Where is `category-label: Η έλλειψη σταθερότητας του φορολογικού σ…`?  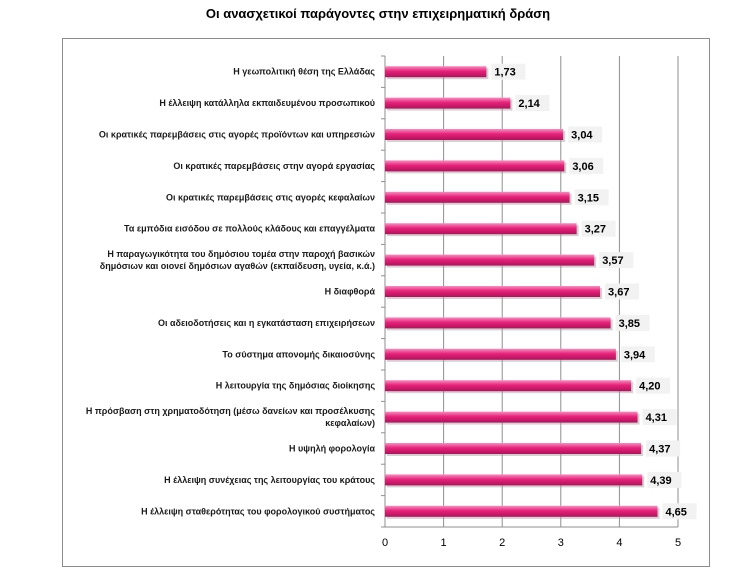 category-label: Η έλλειψη σταθερότητας του φορολογικού σ… is located at coordinates (258, 511).